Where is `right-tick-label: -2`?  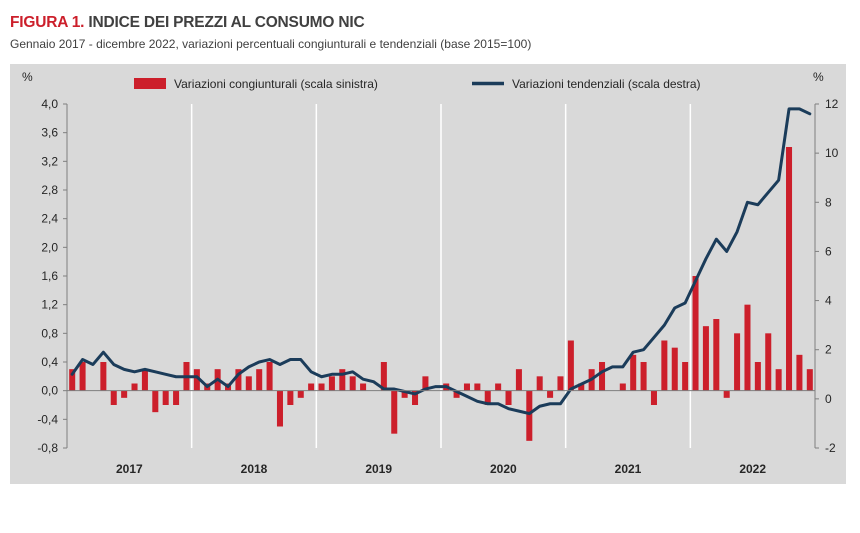 right-tick-label: -2 is located at coordinates (830, 448).